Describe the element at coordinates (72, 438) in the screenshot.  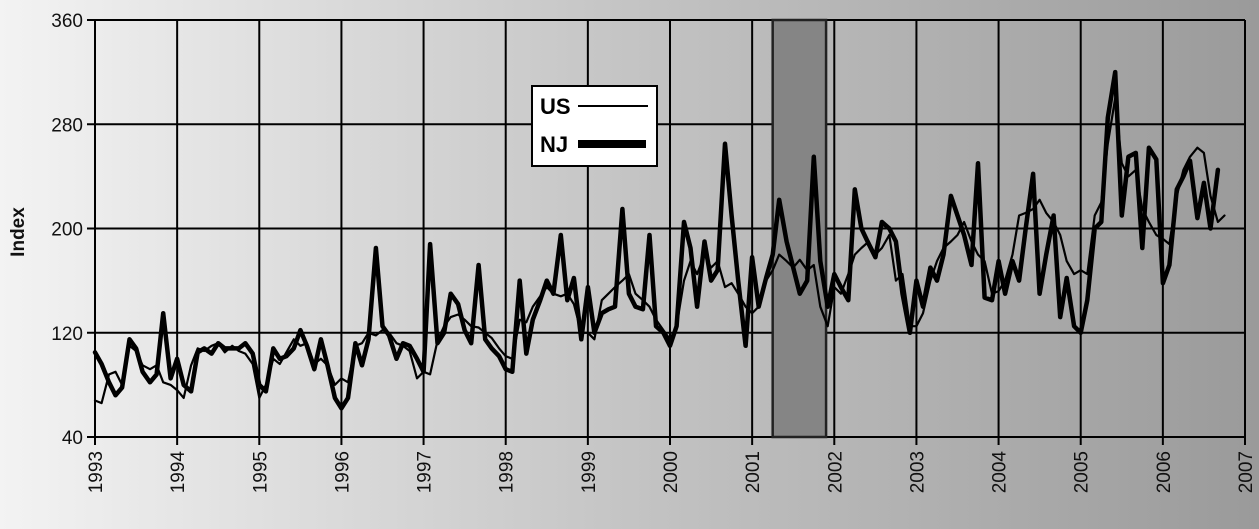
I see `y-tick-label: 40` at that location.